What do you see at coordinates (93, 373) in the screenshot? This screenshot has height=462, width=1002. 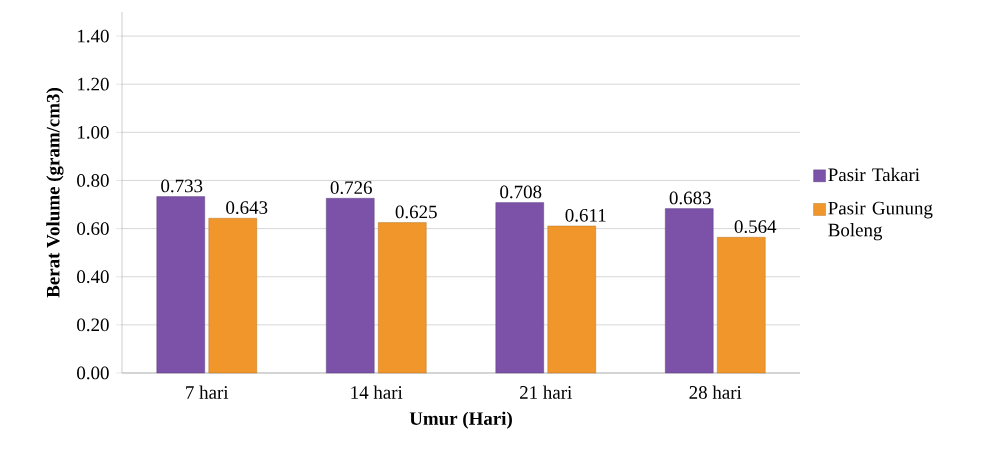 I see `y-tick-label: 0.00` at bounding box center [93, 373].